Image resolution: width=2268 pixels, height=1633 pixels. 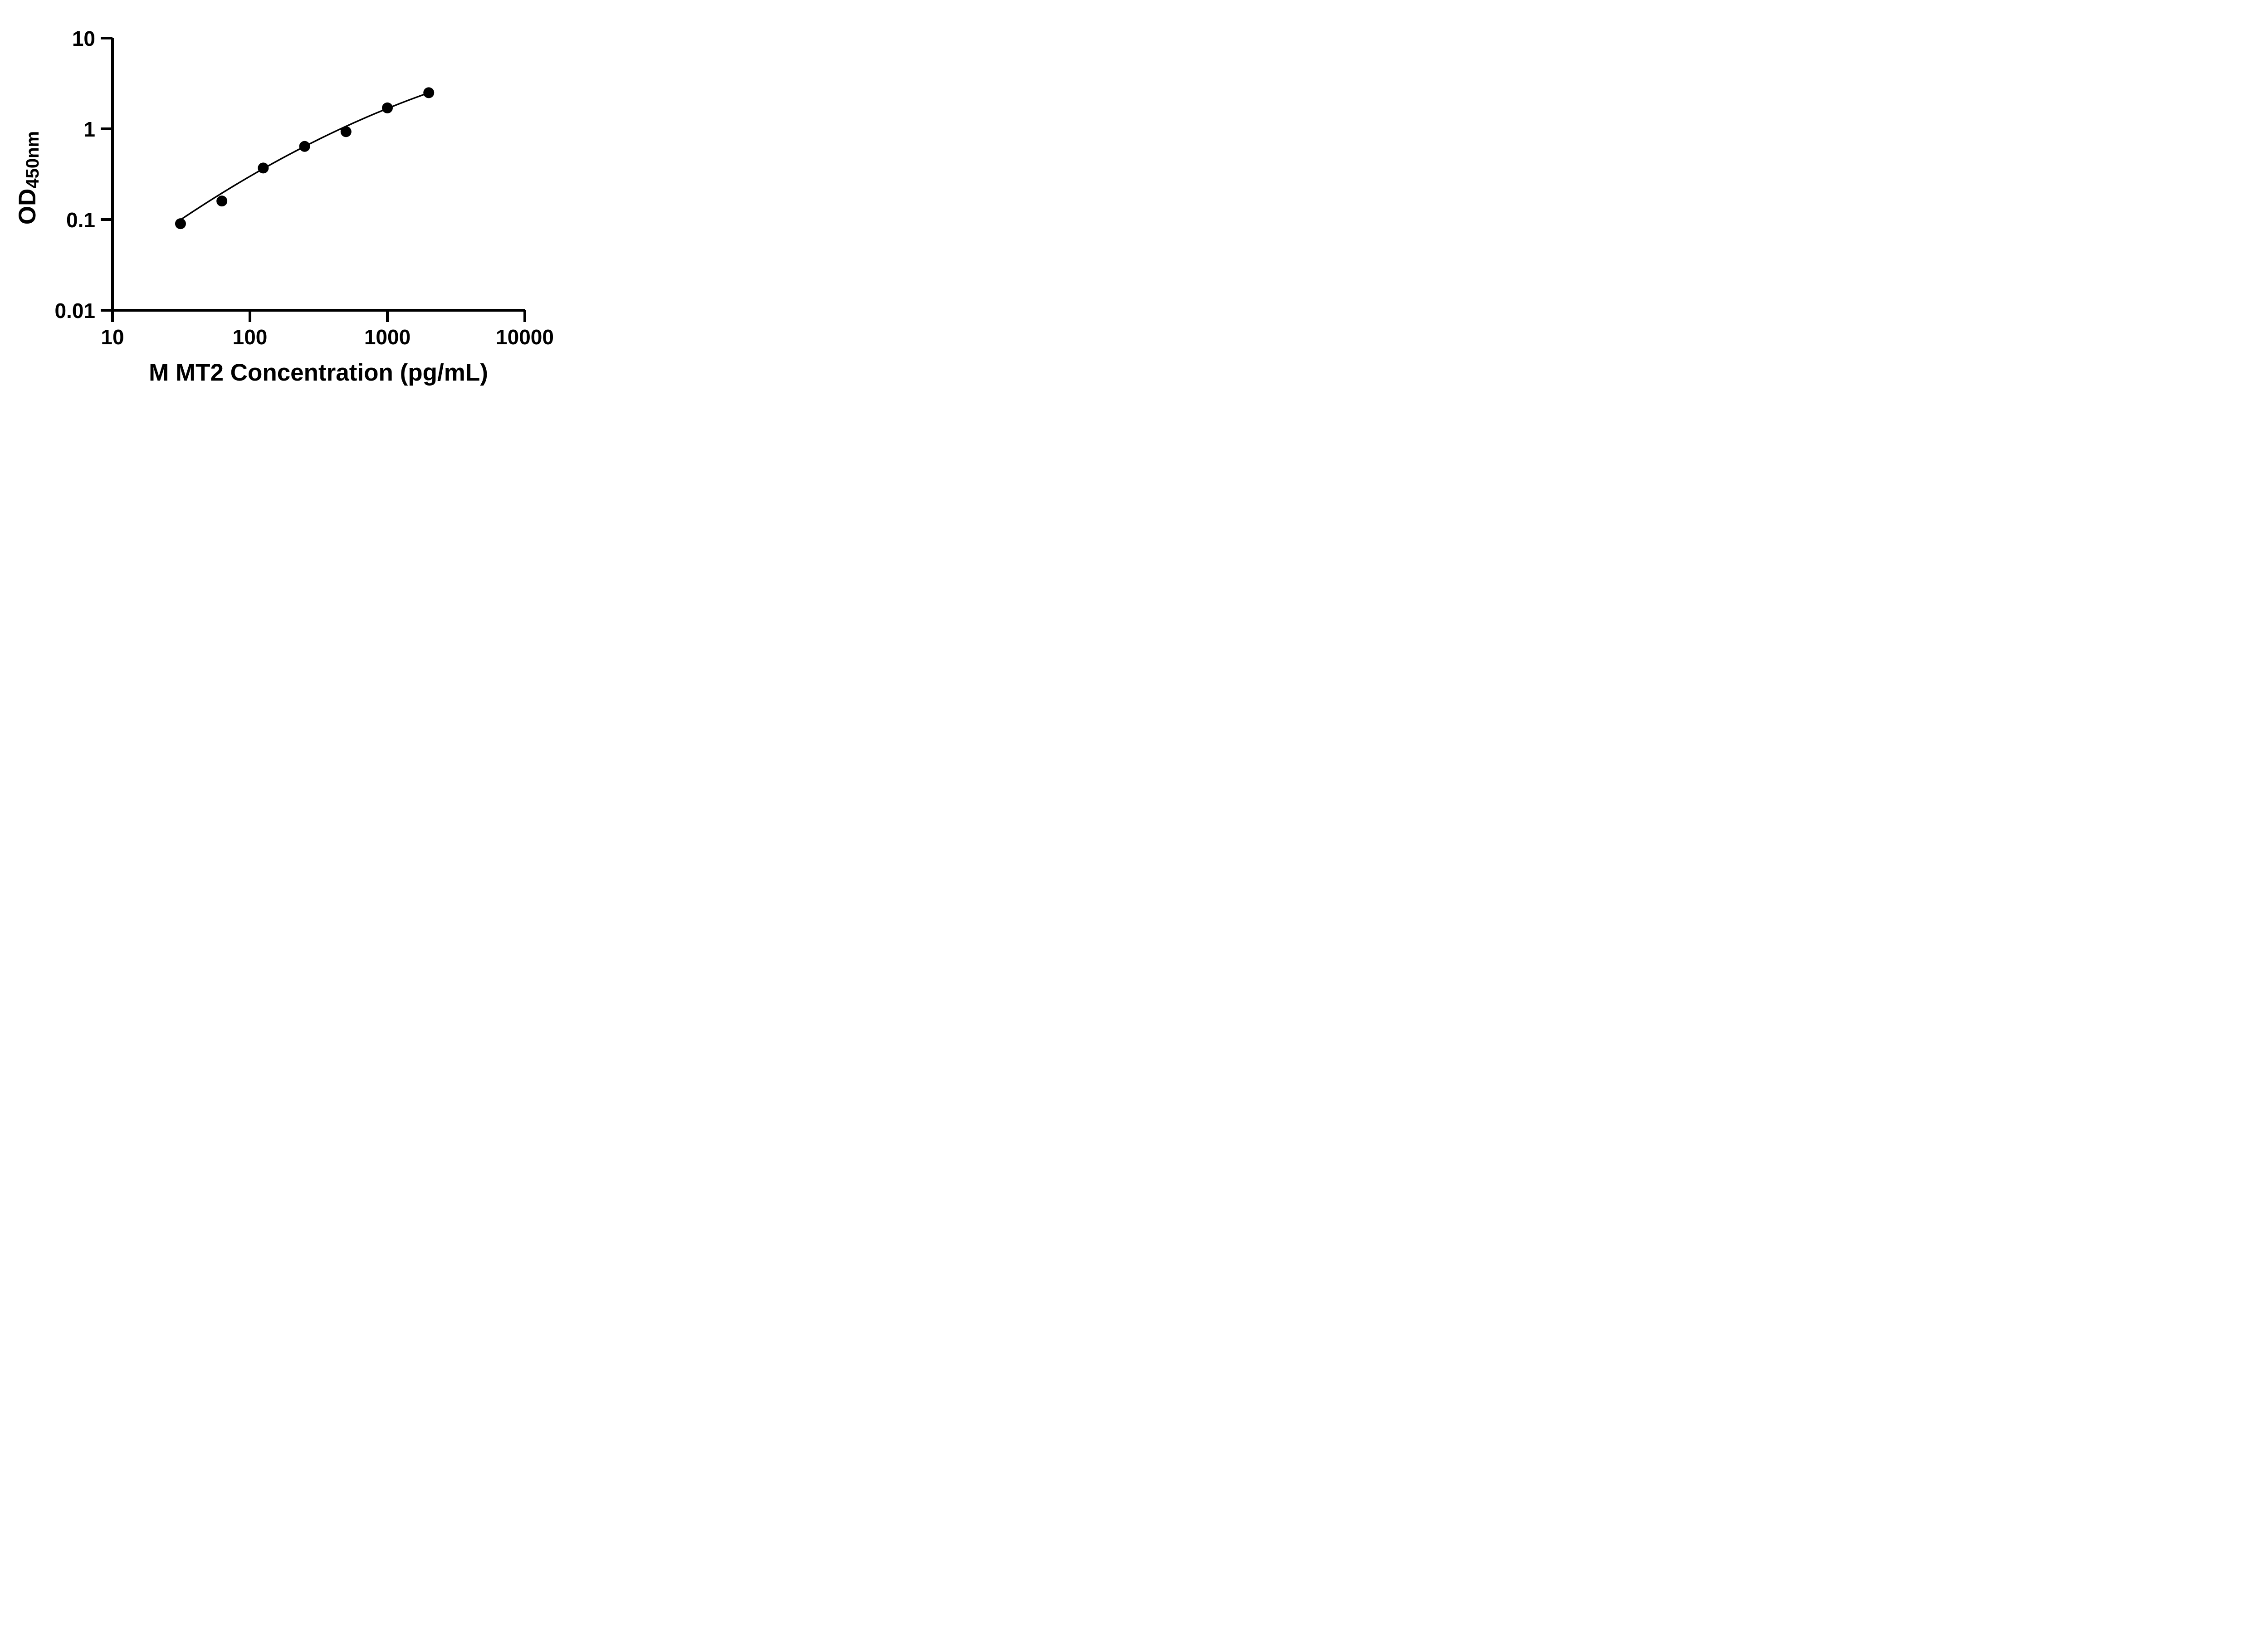 I want to click on x-tick-label-1000: 1000, so click(x=387, y=337).